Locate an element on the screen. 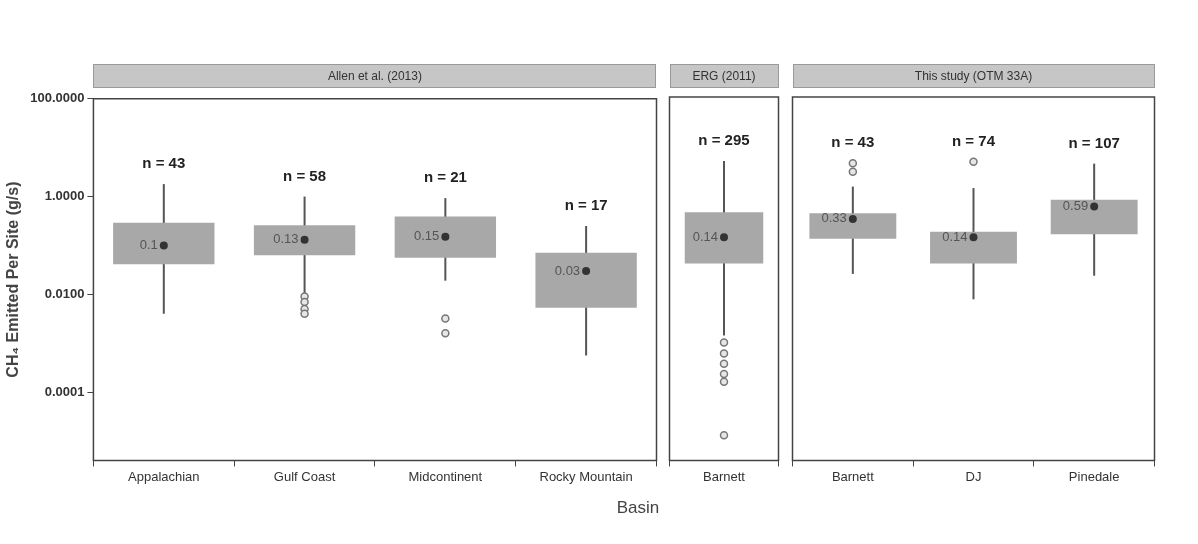 The width and height of the screenshot is (1198, 544). annotation: n = 295 is located at coordinates (724, 140).